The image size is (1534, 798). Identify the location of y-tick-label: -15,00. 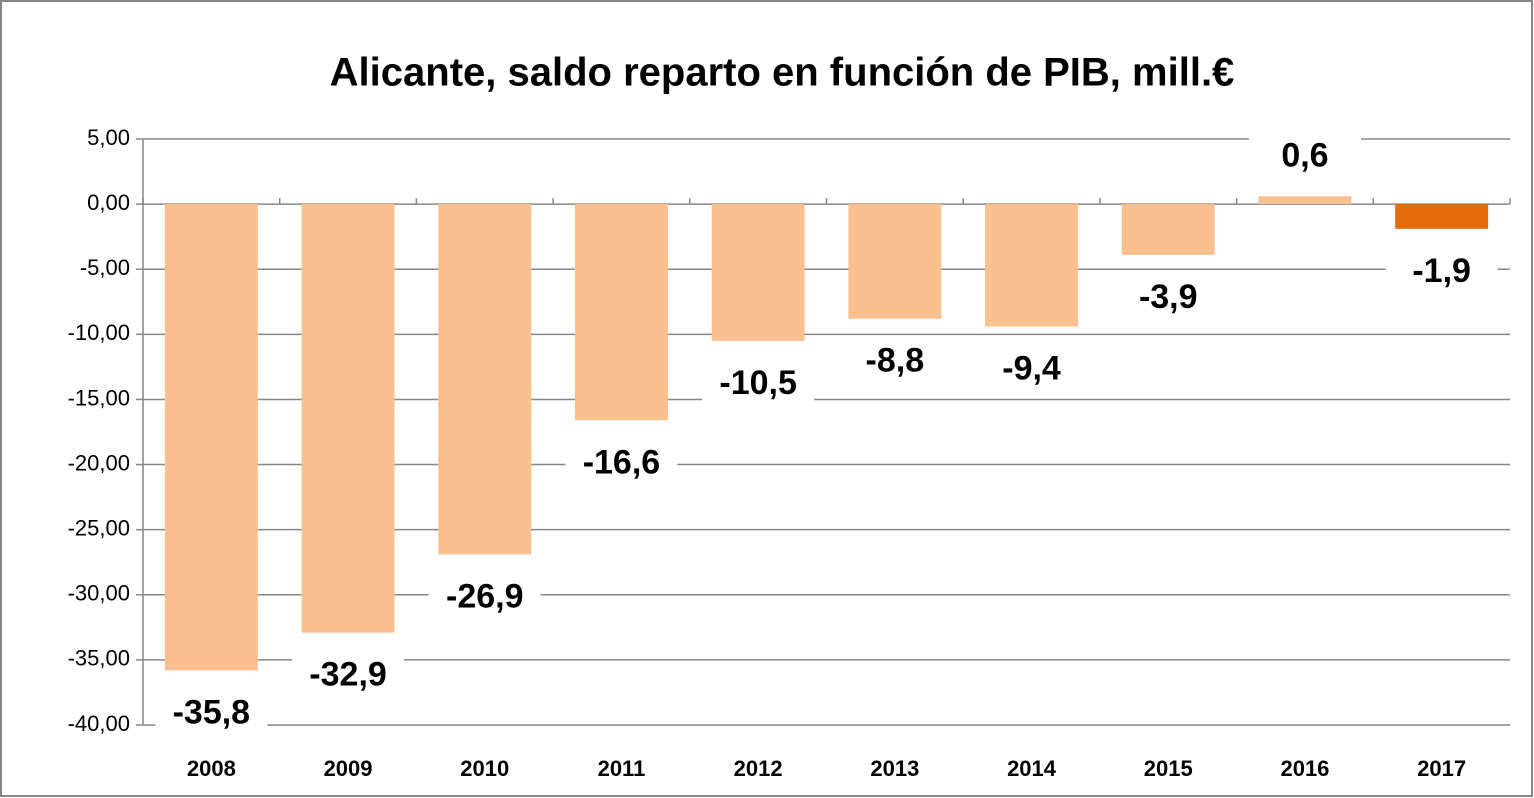
(99, 397).